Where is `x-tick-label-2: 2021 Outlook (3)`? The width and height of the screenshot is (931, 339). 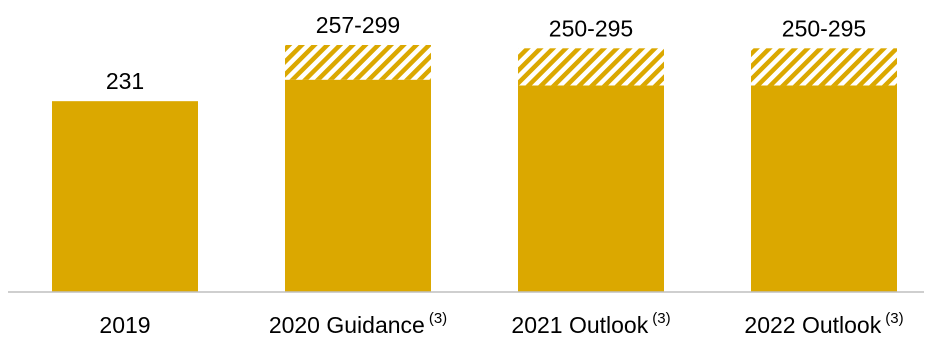 x-tick-label-2: 2021 Outlook (3) is located at coordinates (590, 324).